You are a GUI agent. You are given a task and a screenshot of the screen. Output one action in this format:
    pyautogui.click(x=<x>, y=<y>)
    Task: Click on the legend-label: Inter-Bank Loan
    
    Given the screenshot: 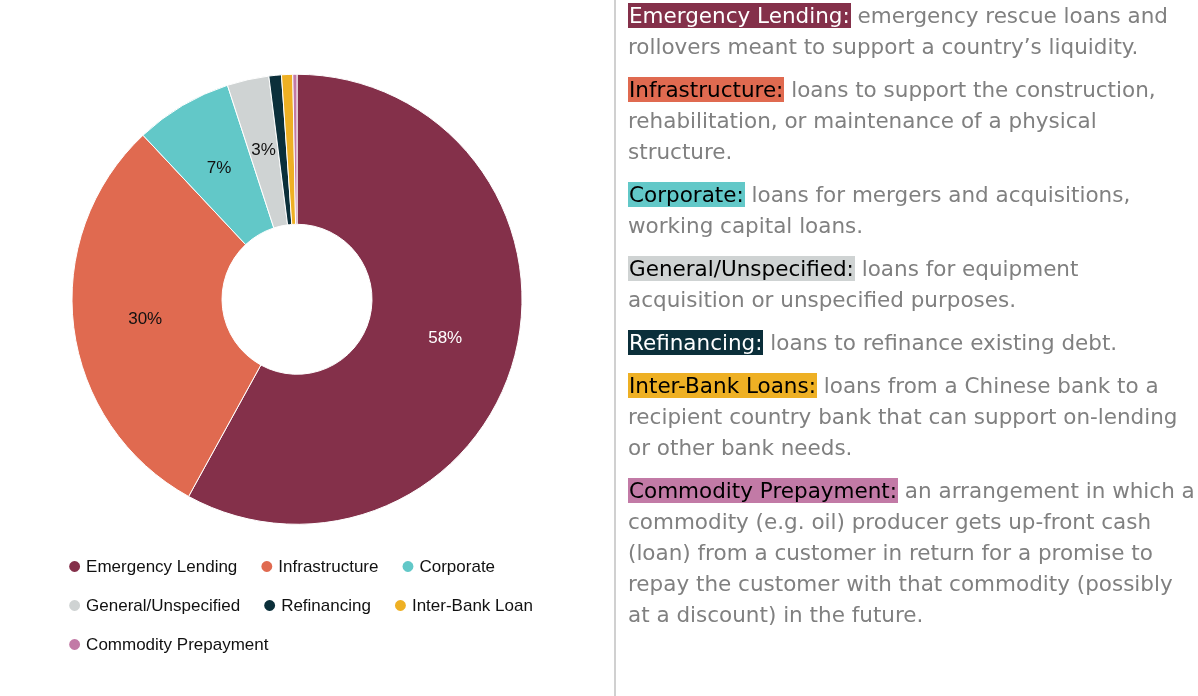 What is the action you would take?
    pyautogui.click(x=472, y=605)
    